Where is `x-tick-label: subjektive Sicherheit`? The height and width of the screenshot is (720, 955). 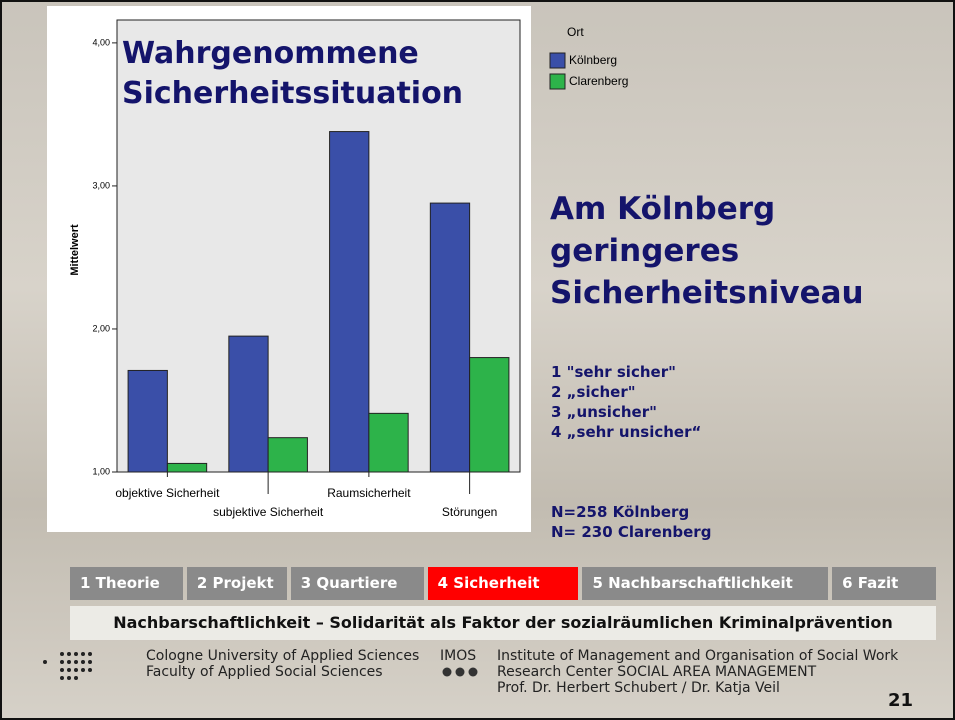 x-tick-label: subjektive Sicherheit is located at coordinates (268, 512).